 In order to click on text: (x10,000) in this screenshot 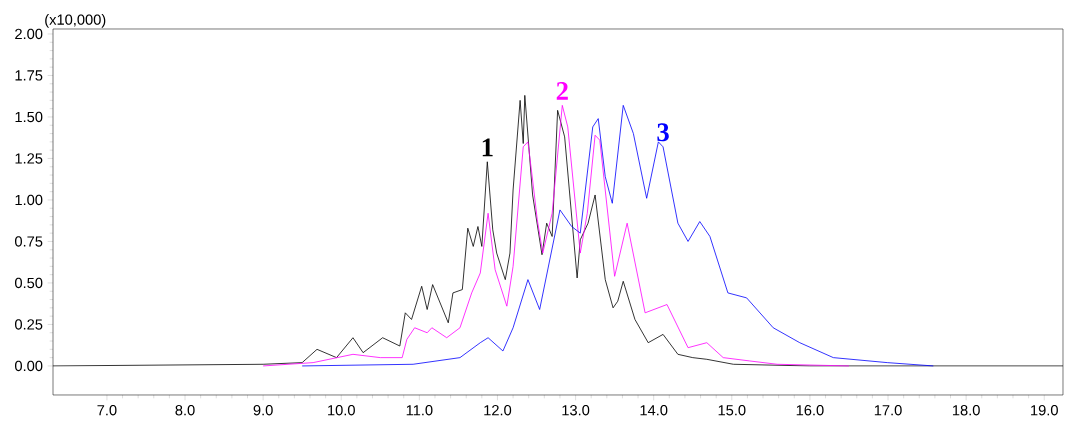, I will do `click(75, 21)`.